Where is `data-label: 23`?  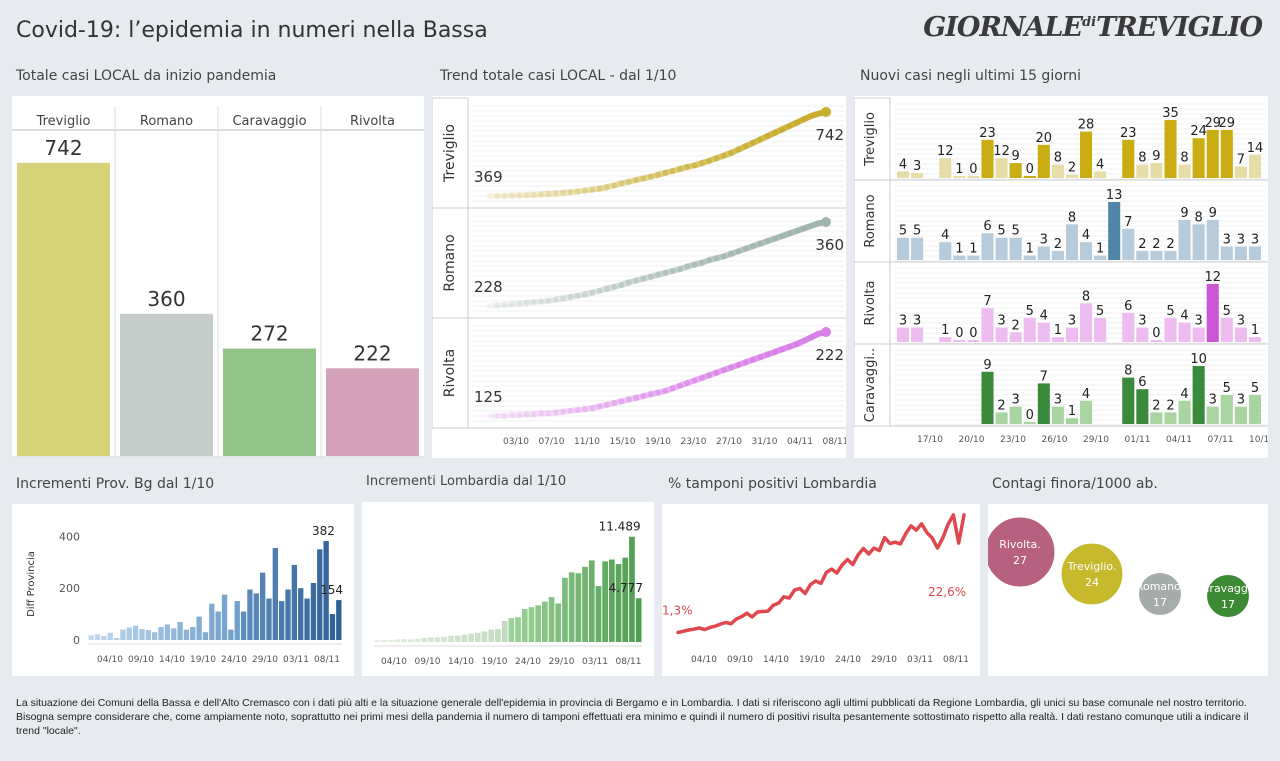 data-label: 23 is located at coordinates (987, 133).